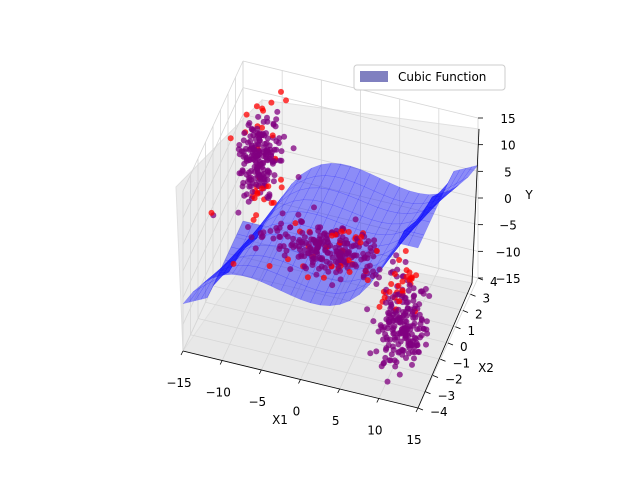 The image size is (640, 480). What do you see at coordinates (507, 146) in the screenshot?
I see `z-tick-label: 10` at bounding box center [507, 146].